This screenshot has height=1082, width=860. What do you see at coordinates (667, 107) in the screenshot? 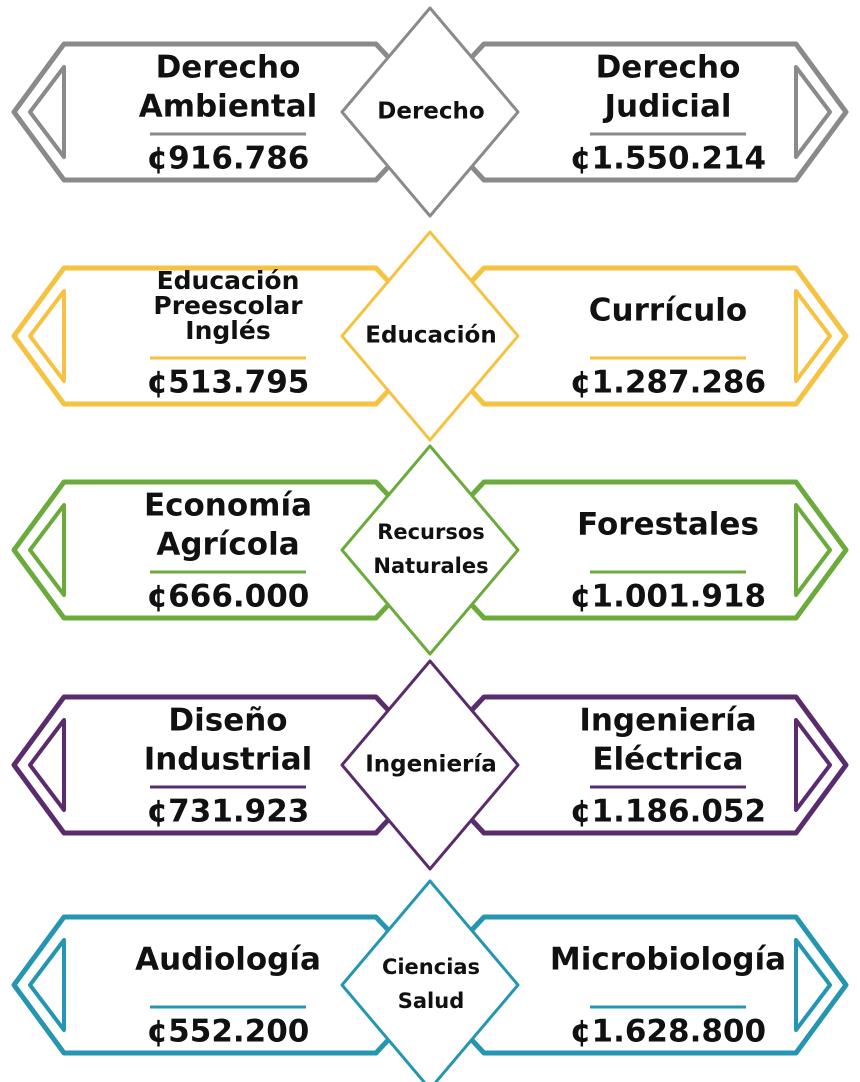
I see `area-name: Judicial` at bounding box center [667, 107].